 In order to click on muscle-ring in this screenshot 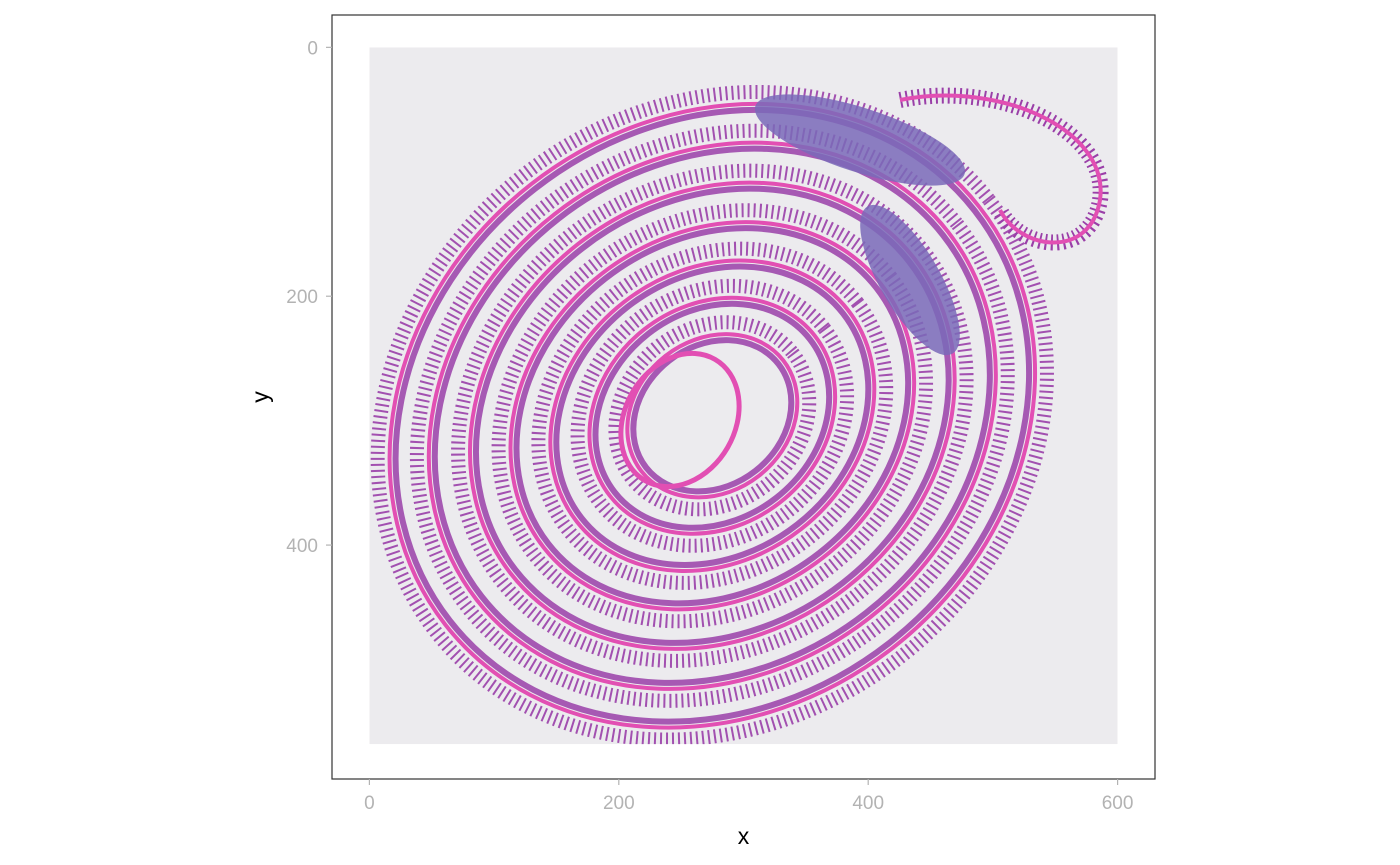, I will do `click(712, 416)`.